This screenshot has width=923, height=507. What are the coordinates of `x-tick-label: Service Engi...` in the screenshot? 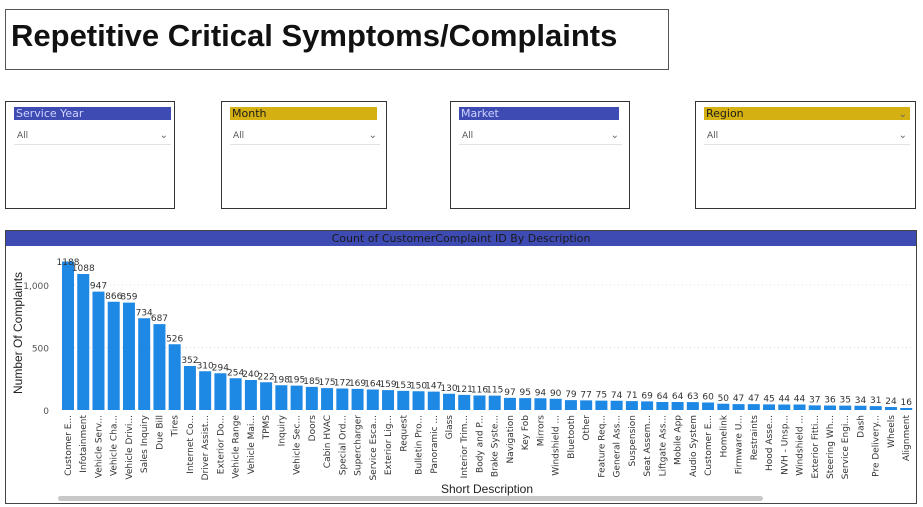 It's located at (846, 447).